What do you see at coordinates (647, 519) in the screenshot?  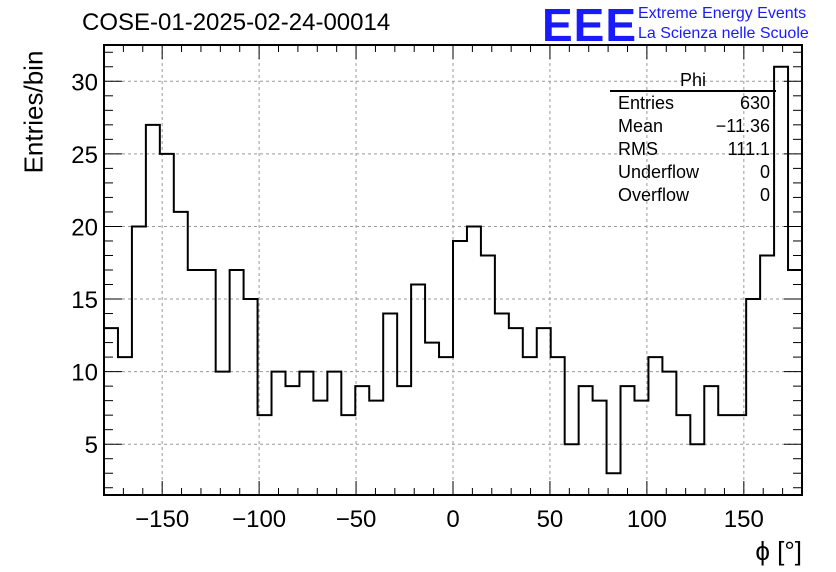 I see `x-tick-label: 100` at bounding box center [647, 519].